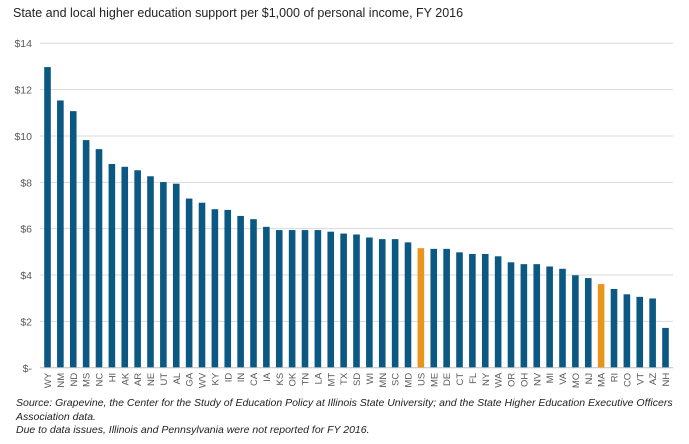 Image resolution: width=689 pixels, height=444 pixels. What do you see at coordinates (190, 379) in the screenshot?
I see `x-tick-label: GA` at bounding box center [190, 379].